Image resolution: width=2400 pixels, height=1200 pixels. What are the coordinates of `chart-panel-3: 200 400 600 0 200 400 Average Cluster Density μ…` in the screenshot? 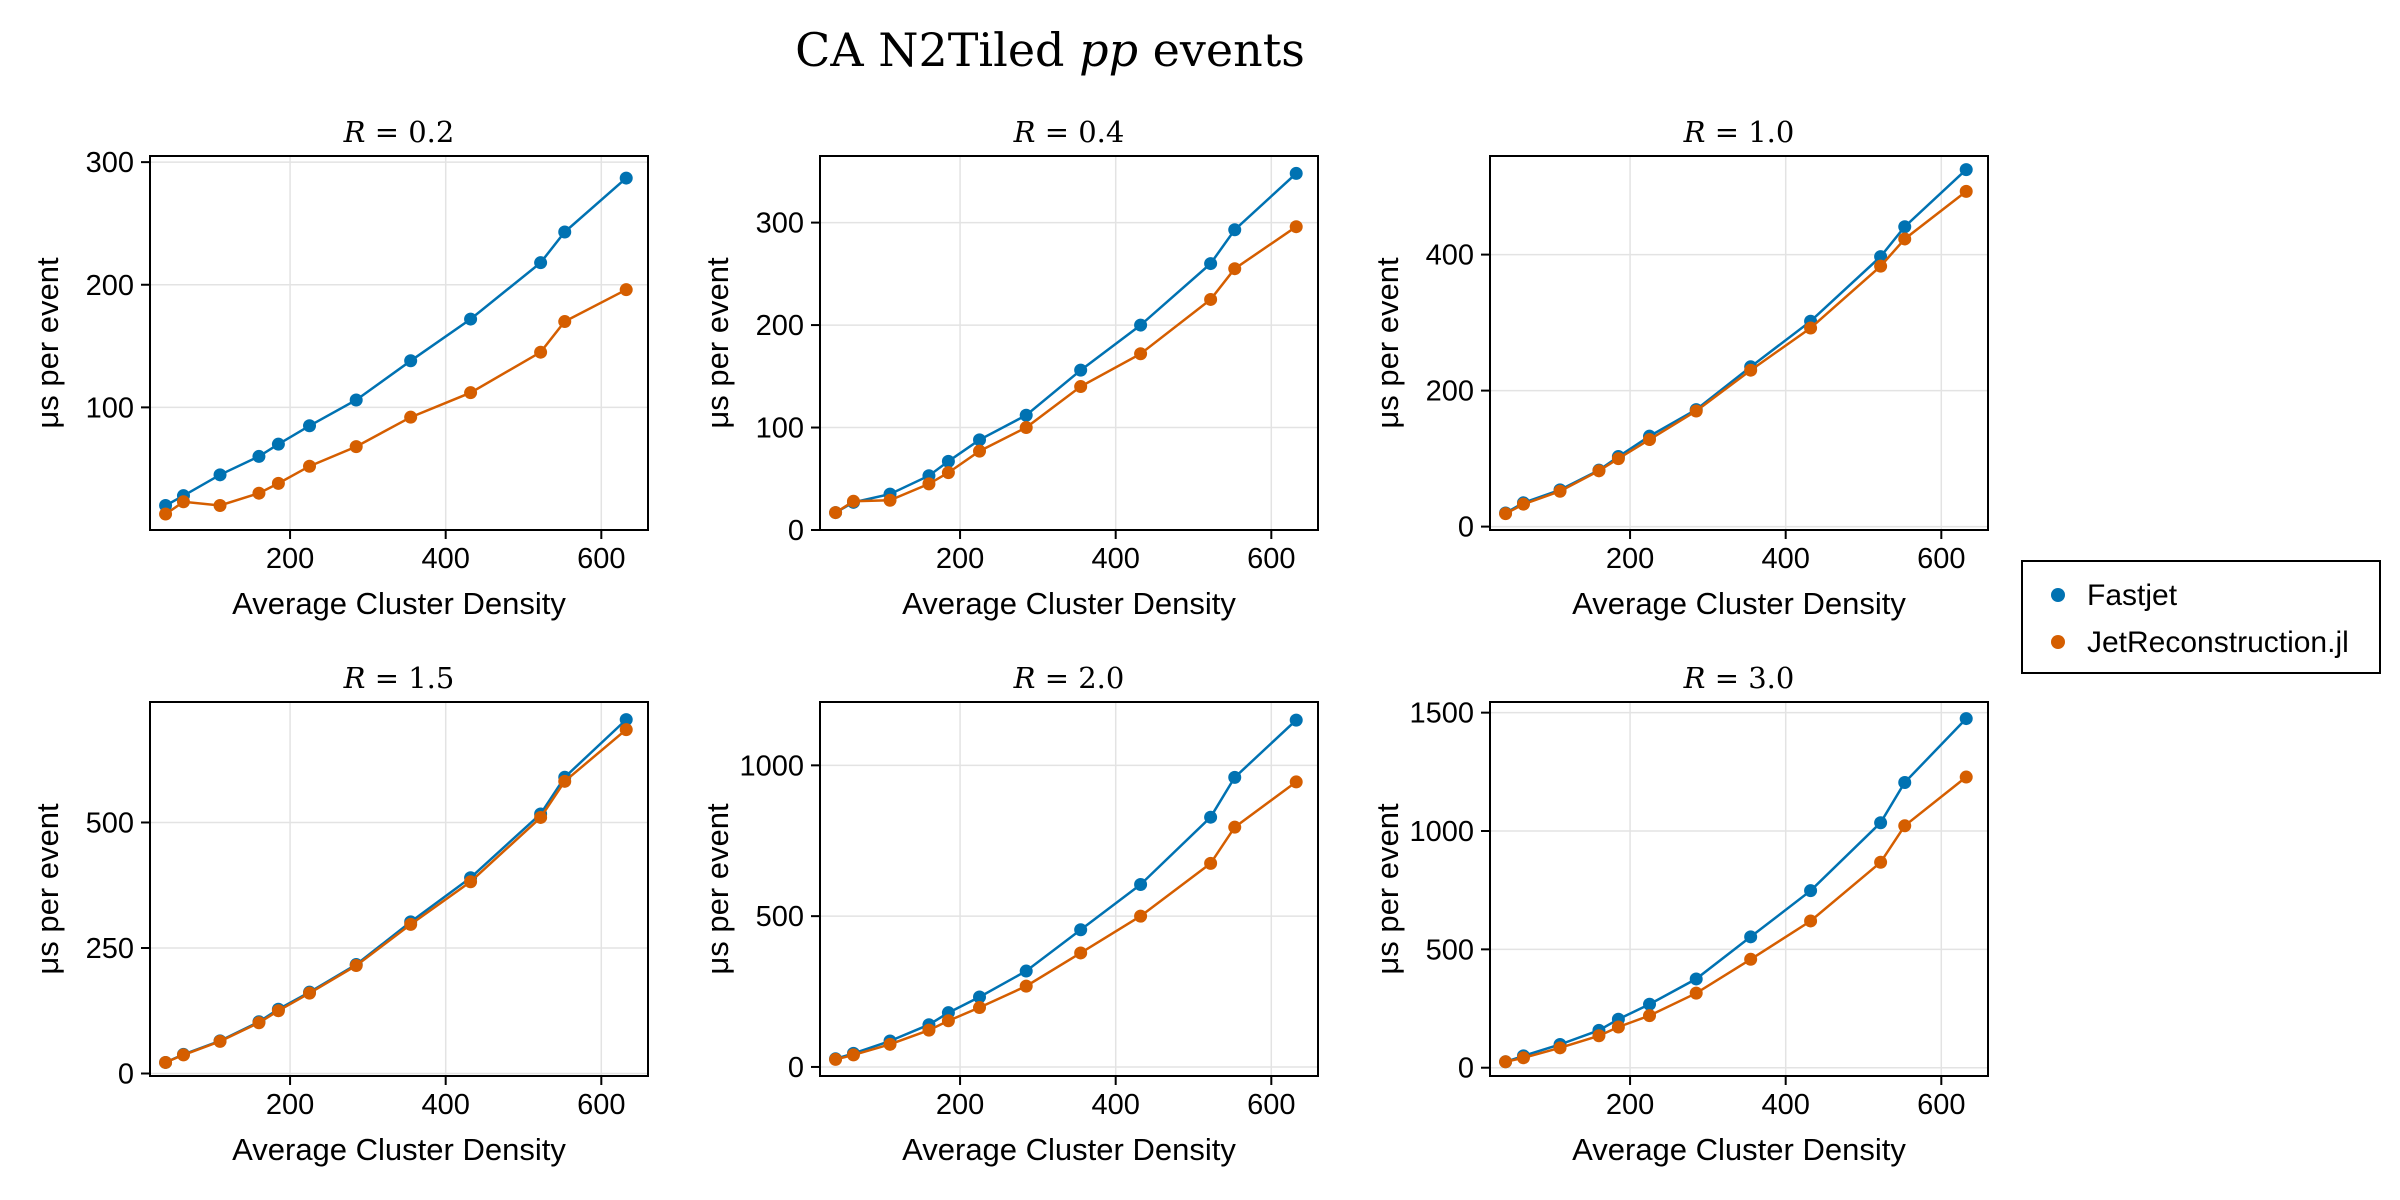 It's located at (1679, 368).